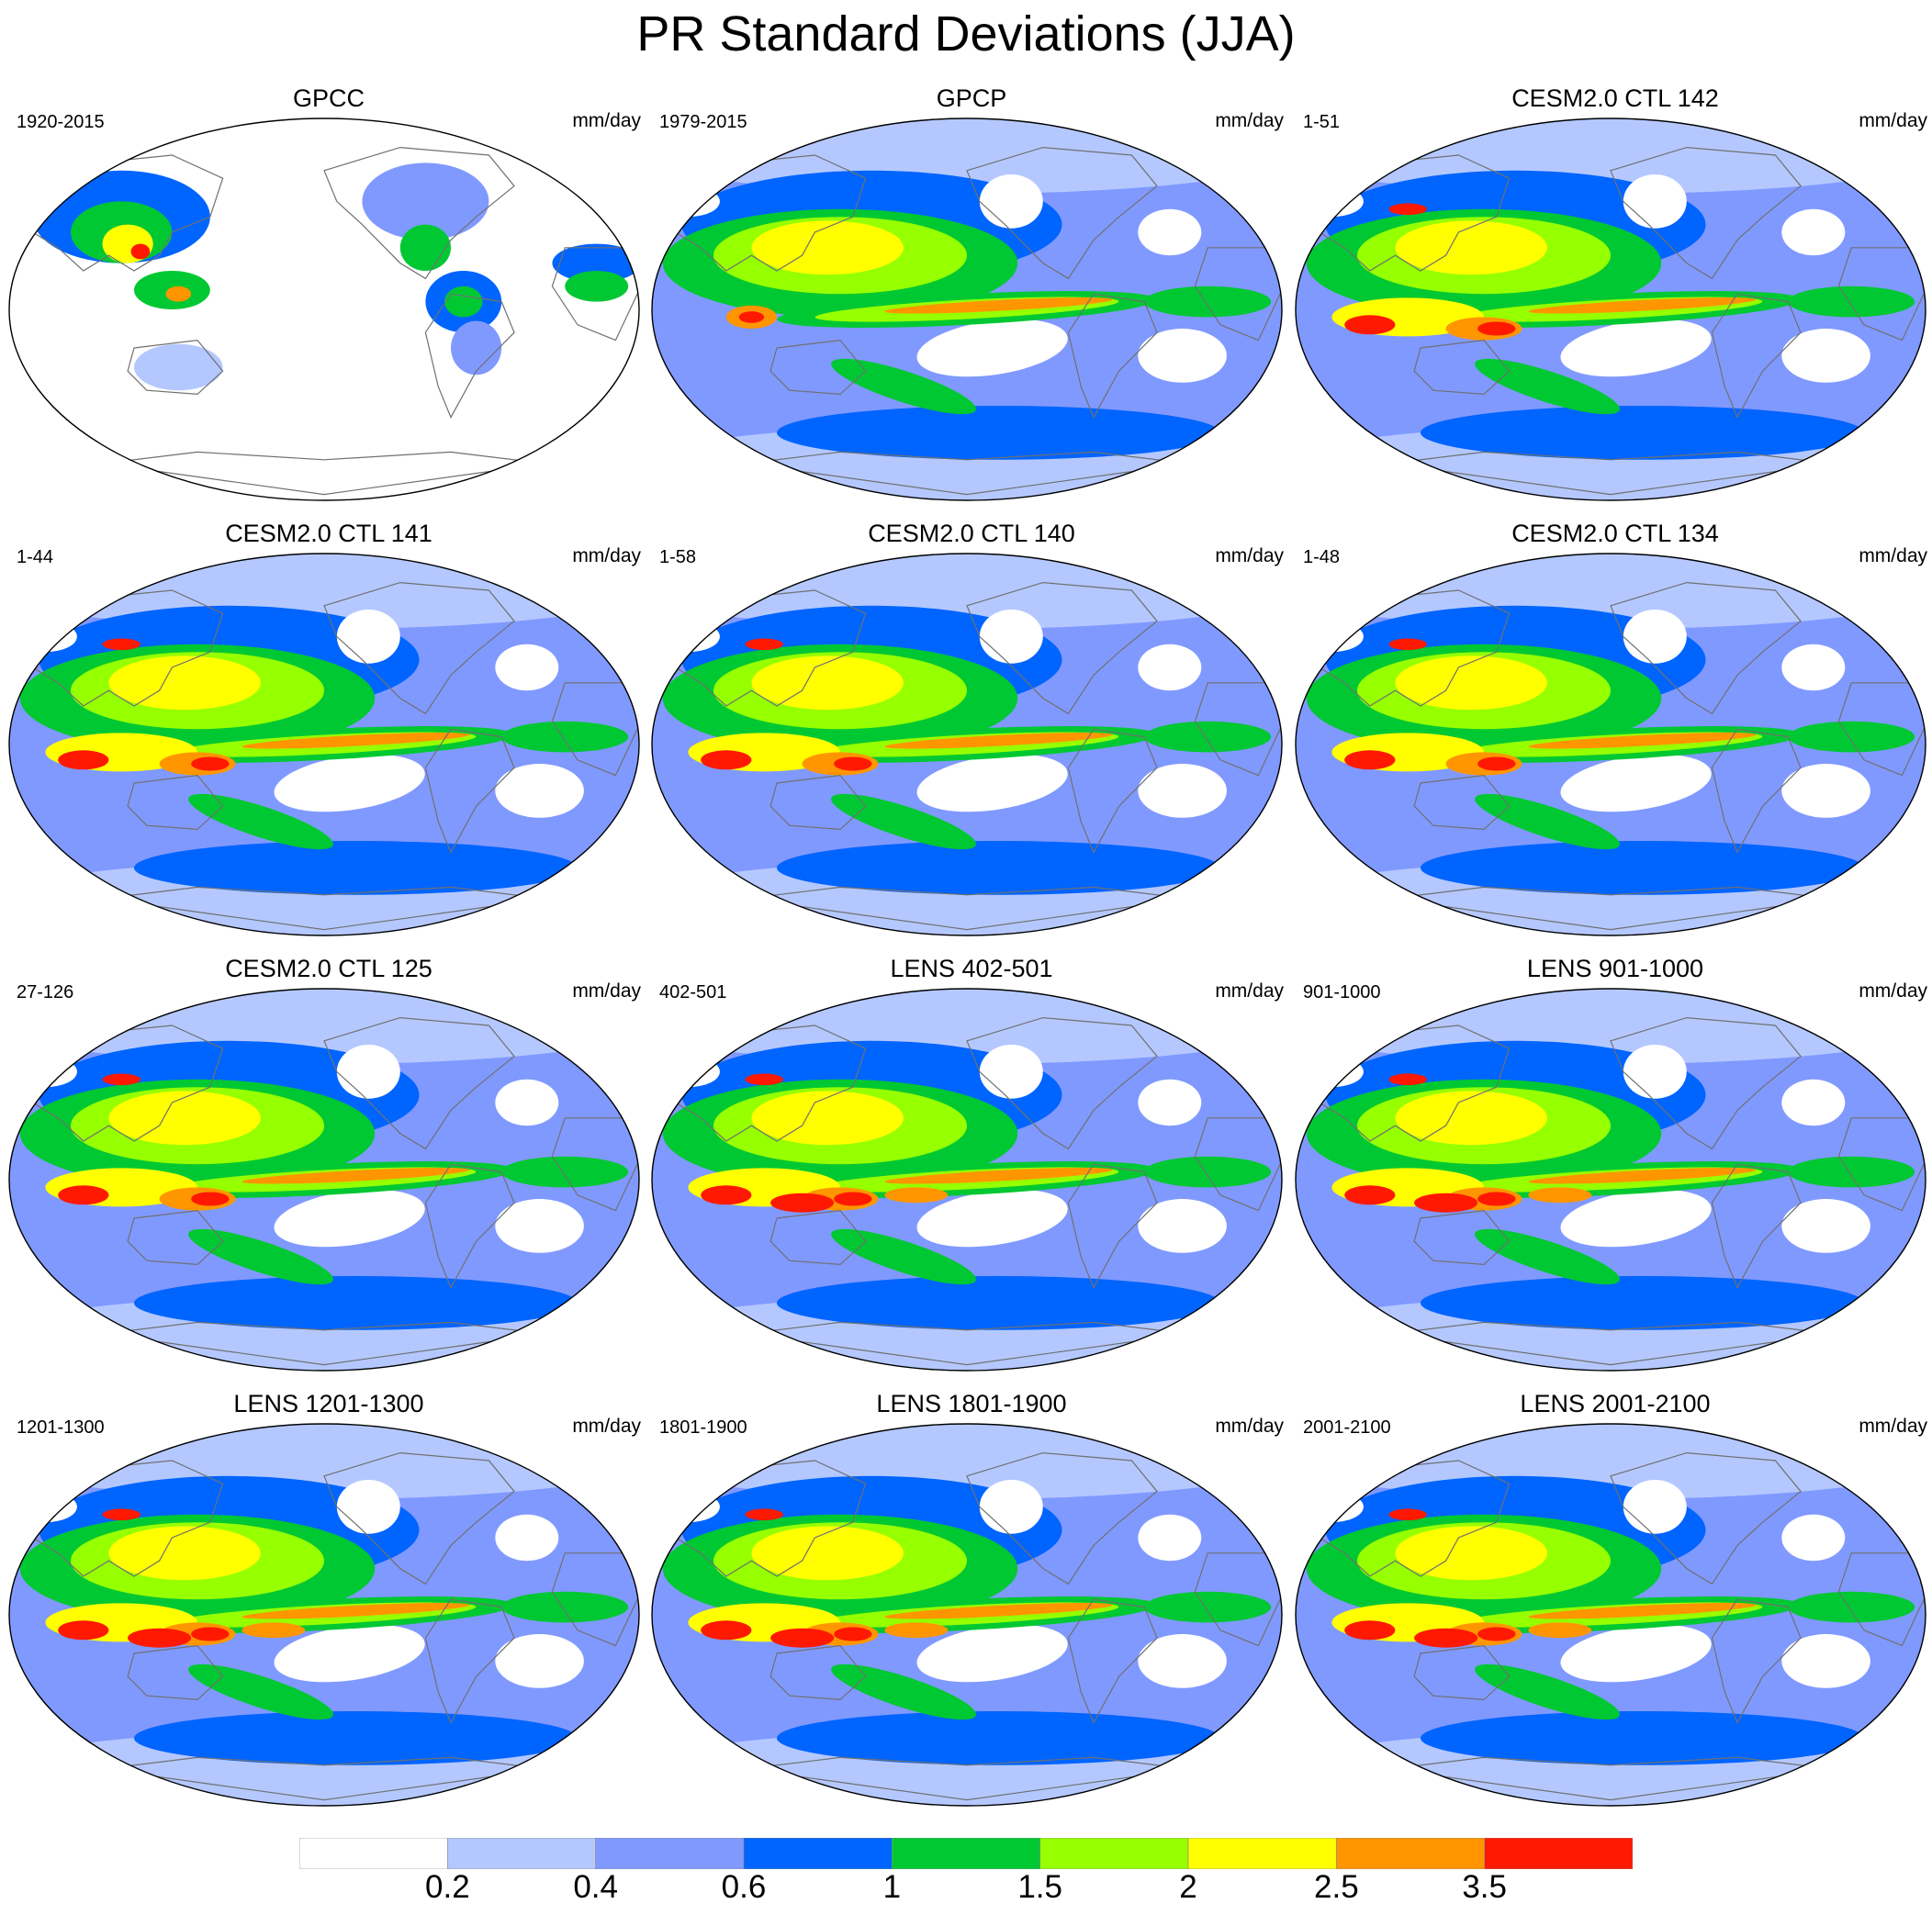  Describe the element at coordinates (1188, 1887) in the screenshot. I see `colorbar-tick-label: 2` at that location.